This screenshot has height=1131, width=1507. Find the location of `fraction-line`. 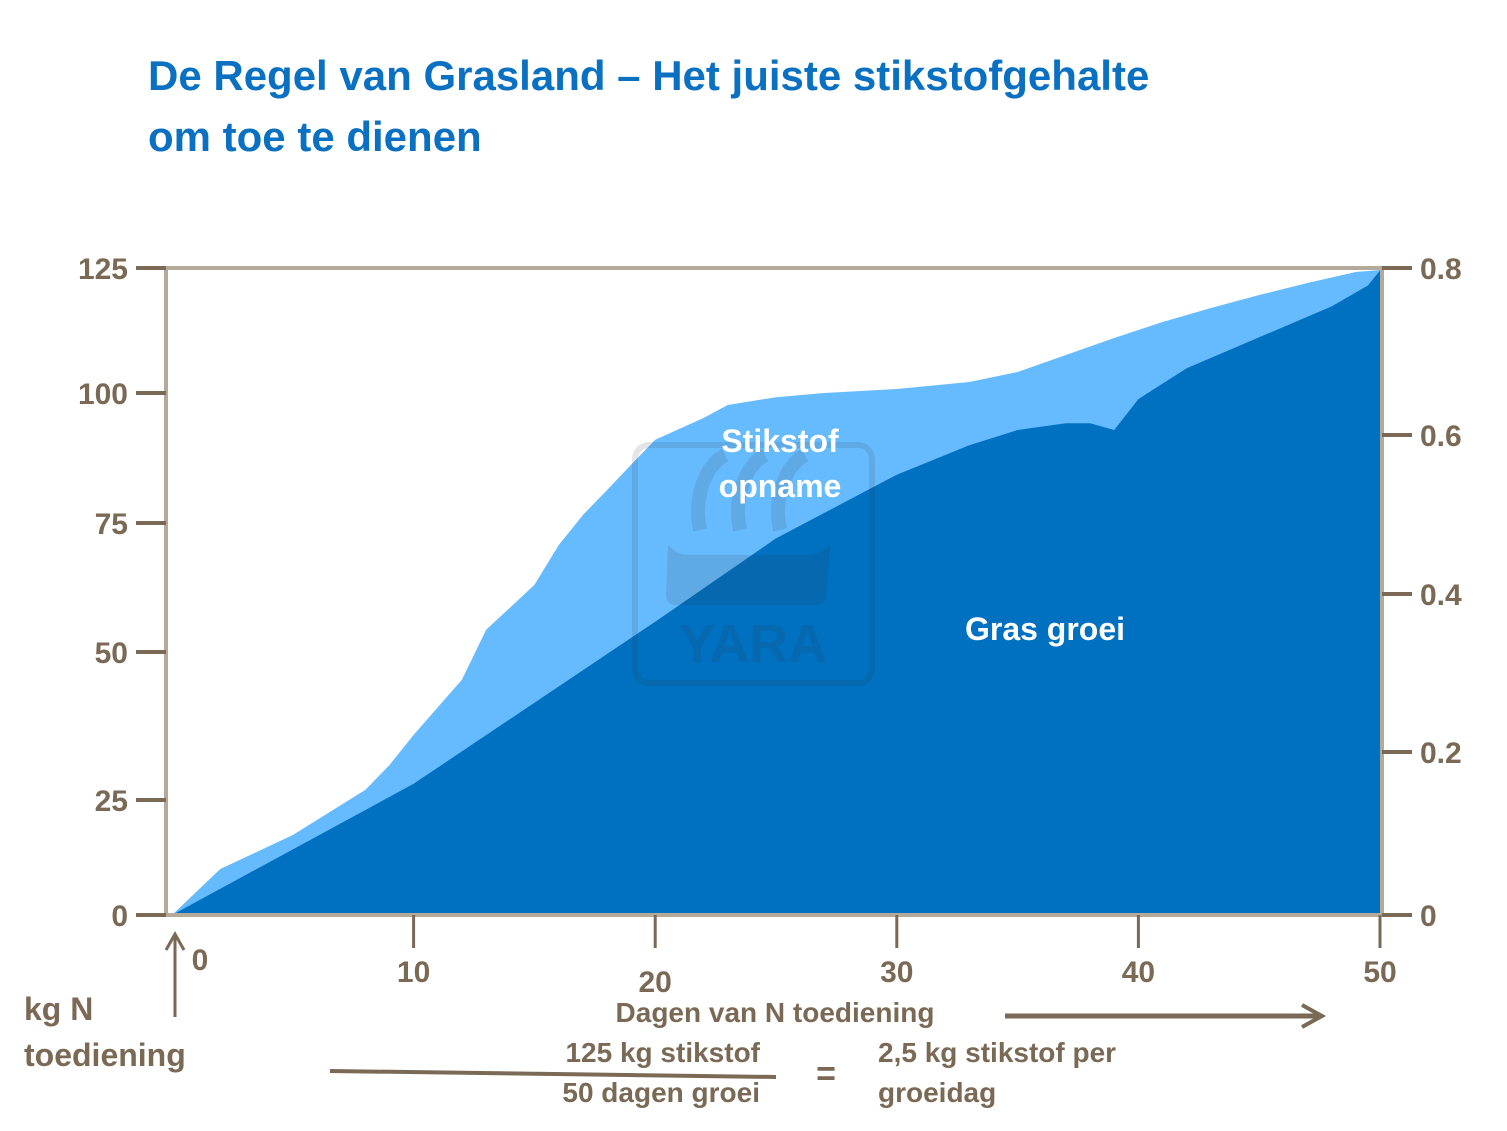

fraction-line is located at coordinates (553, 1074).